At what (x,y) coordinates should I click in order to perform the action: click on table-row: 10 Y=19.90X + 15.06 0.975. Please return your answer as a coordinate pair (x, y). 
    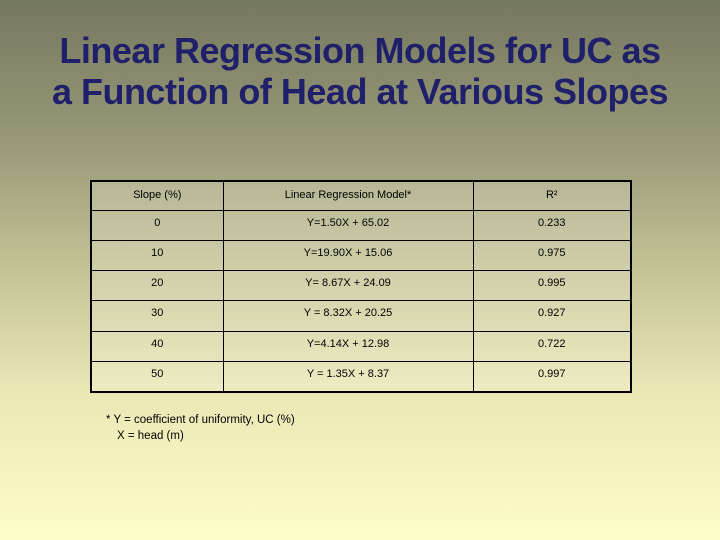
    Looking at the image, I should click on (361, 255).